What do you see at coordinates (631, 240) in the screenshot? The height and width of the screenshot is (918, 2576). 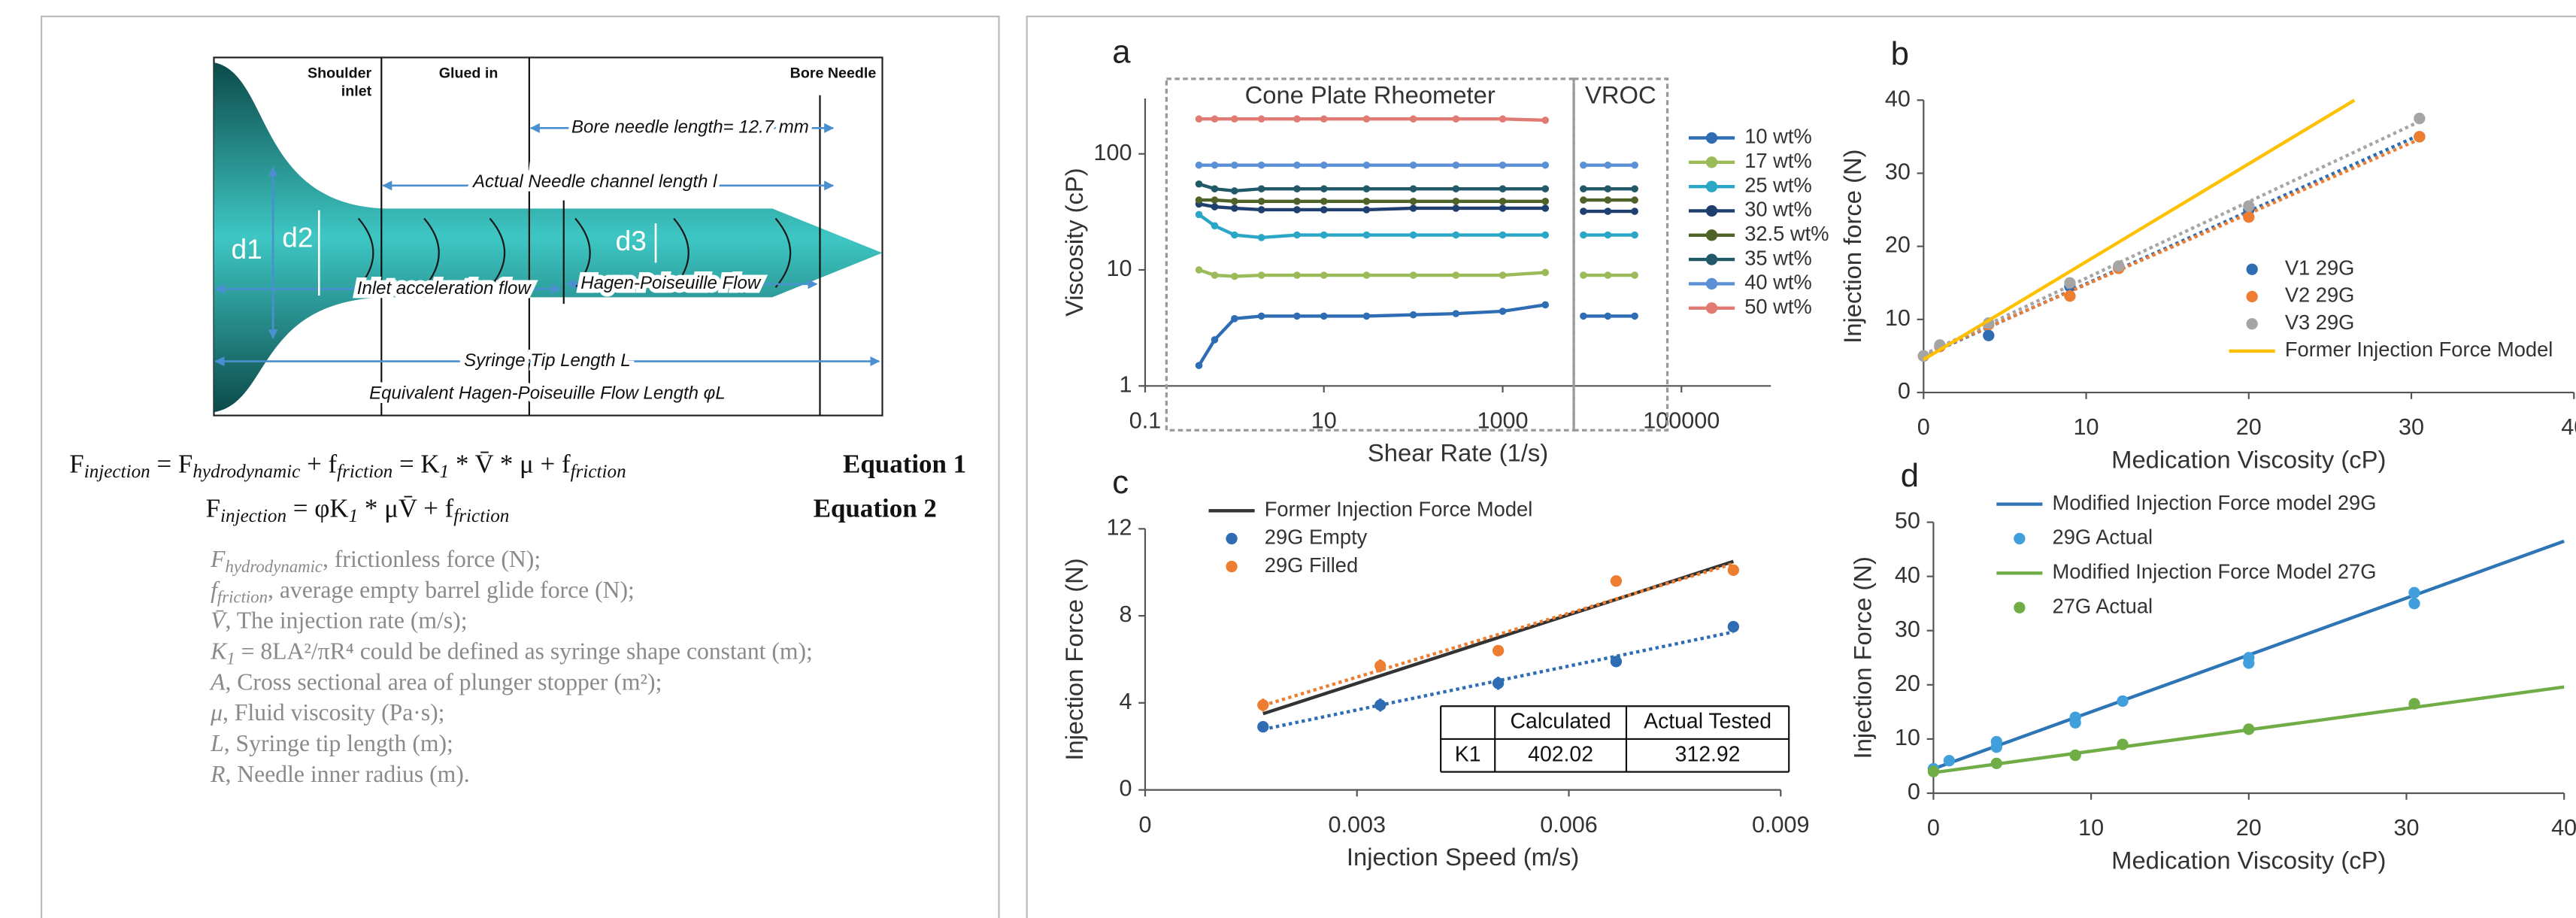 I see `diameter-label: d3` at bounding box center [631, 240].